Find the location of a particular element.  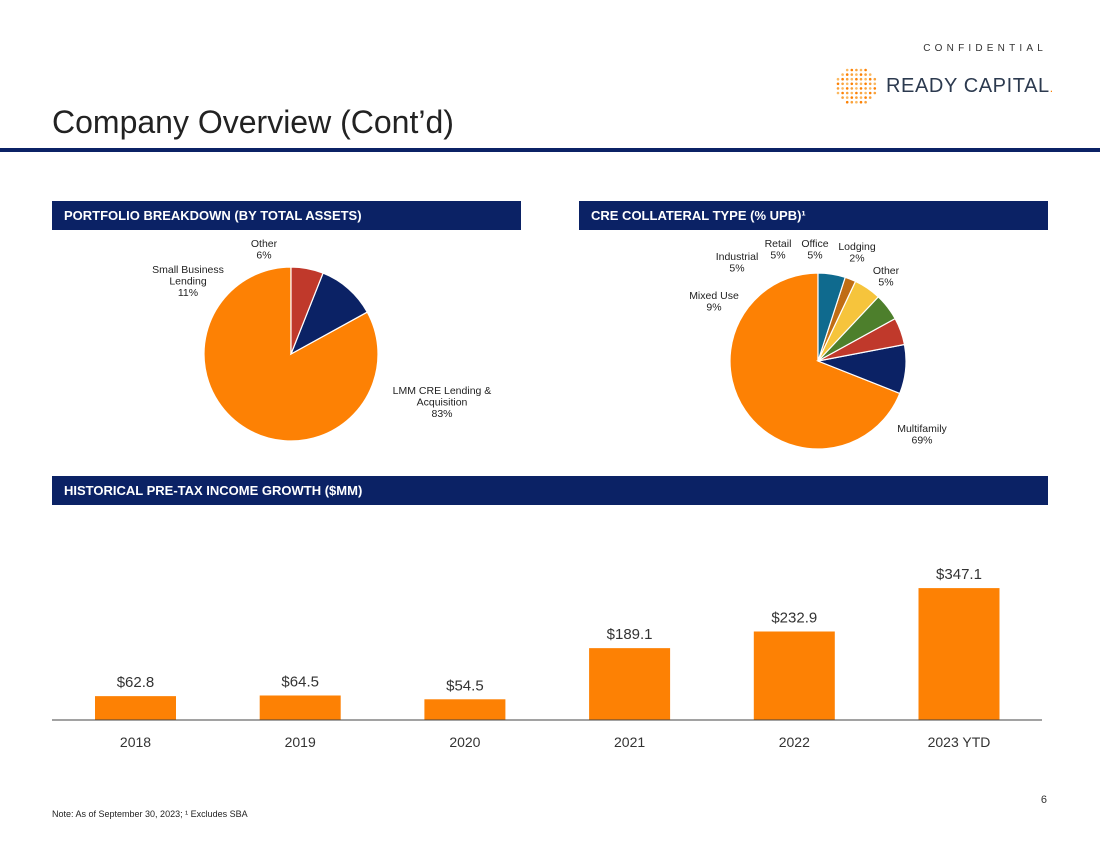

pie-label-mixed-use: Mixed Use 9% is located at coordinates (714, 302).